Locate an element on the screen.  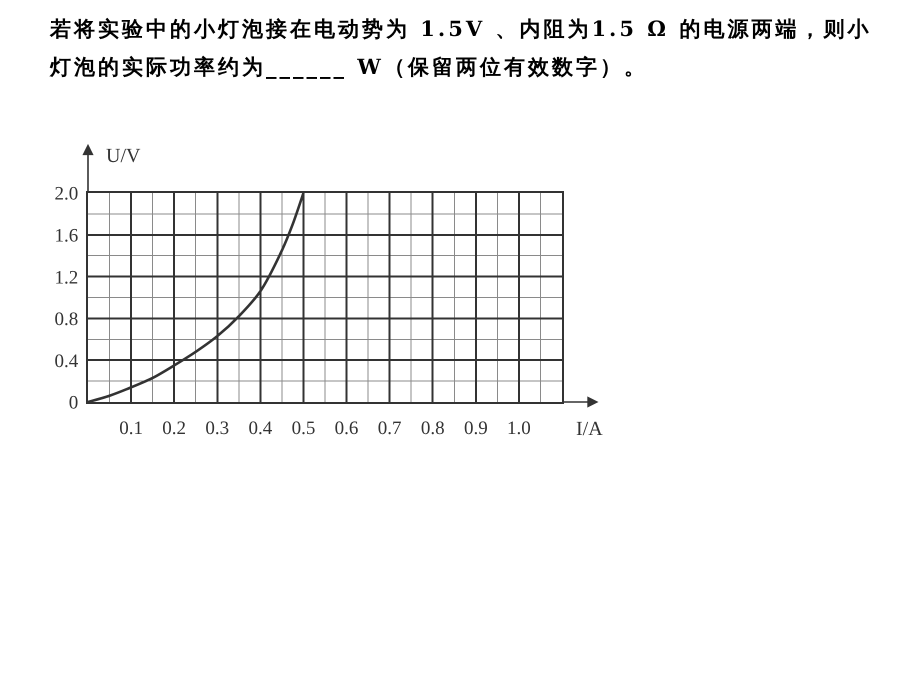
y-tick-label: 1.6 is located at coordinates (66, 235).